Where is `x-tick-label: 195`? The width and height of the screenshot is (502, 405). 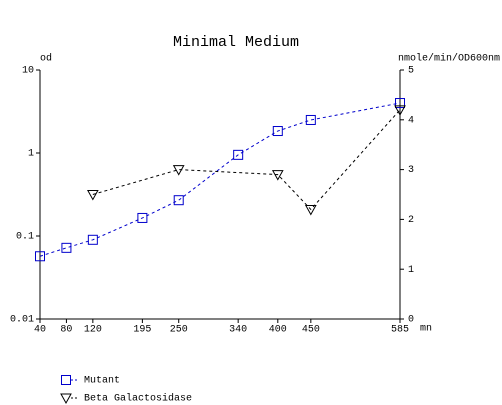 x-tick-label: 195 is located at coordinates (142, 330).